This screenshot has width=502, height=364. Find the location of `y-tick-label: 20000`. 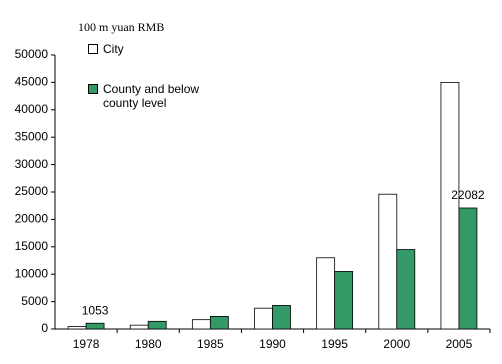

y-tick-label: 20000 is located at coordinates (32, 219).